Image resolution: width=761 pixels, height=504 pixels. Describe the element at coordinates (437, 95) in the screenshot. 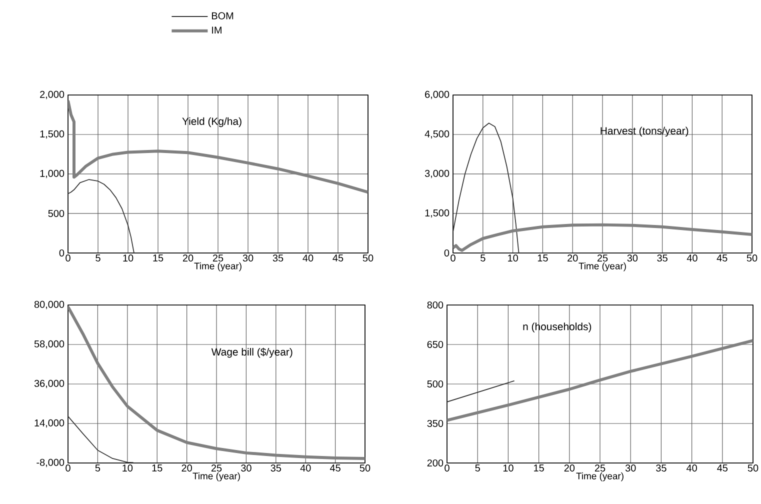

I see `y-tick-label: 6,000` at that location.